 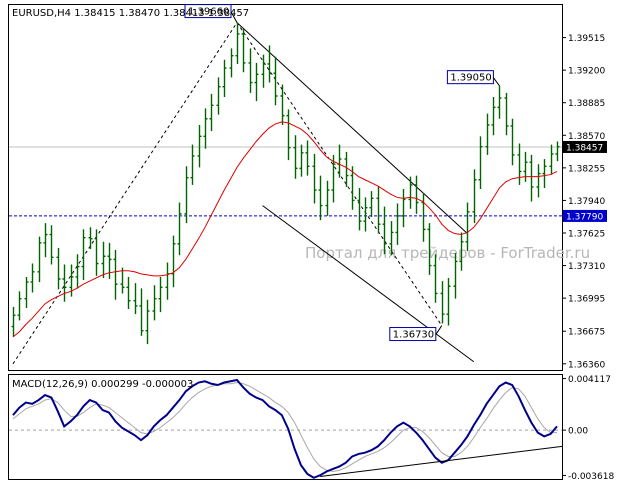 I want to click on y-axis-label: 1.39200, so click(x=586, y=72).